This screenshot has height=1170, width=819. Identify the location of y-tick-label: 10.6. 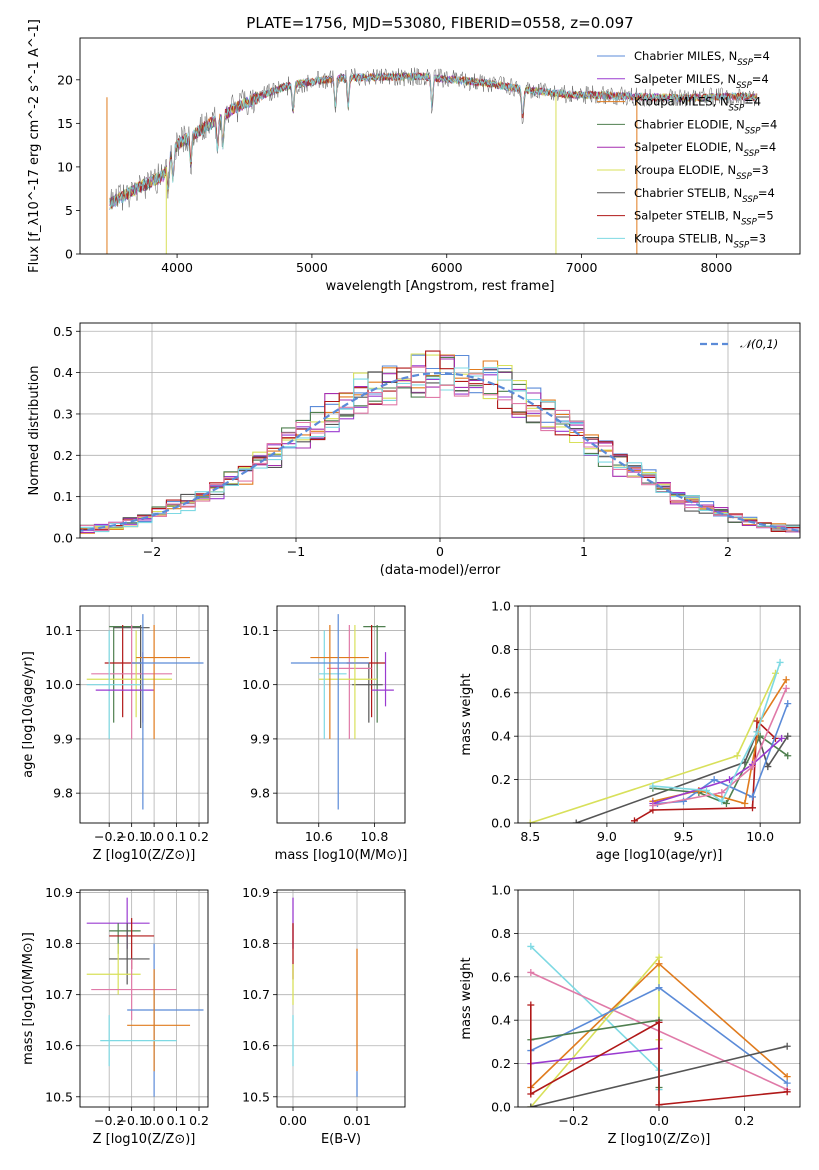
(256, 1045).